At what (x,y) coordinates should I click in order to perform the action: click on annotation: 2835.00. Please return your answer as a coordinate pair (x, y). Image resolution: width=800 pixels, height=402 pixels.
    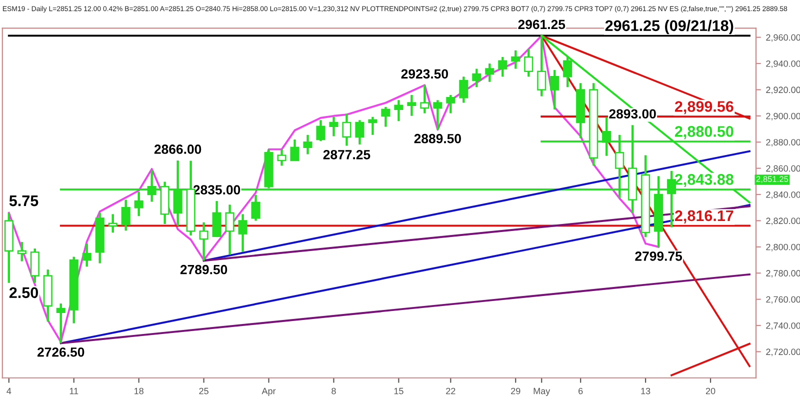
    Looking at the image, I should click on (216, 190).